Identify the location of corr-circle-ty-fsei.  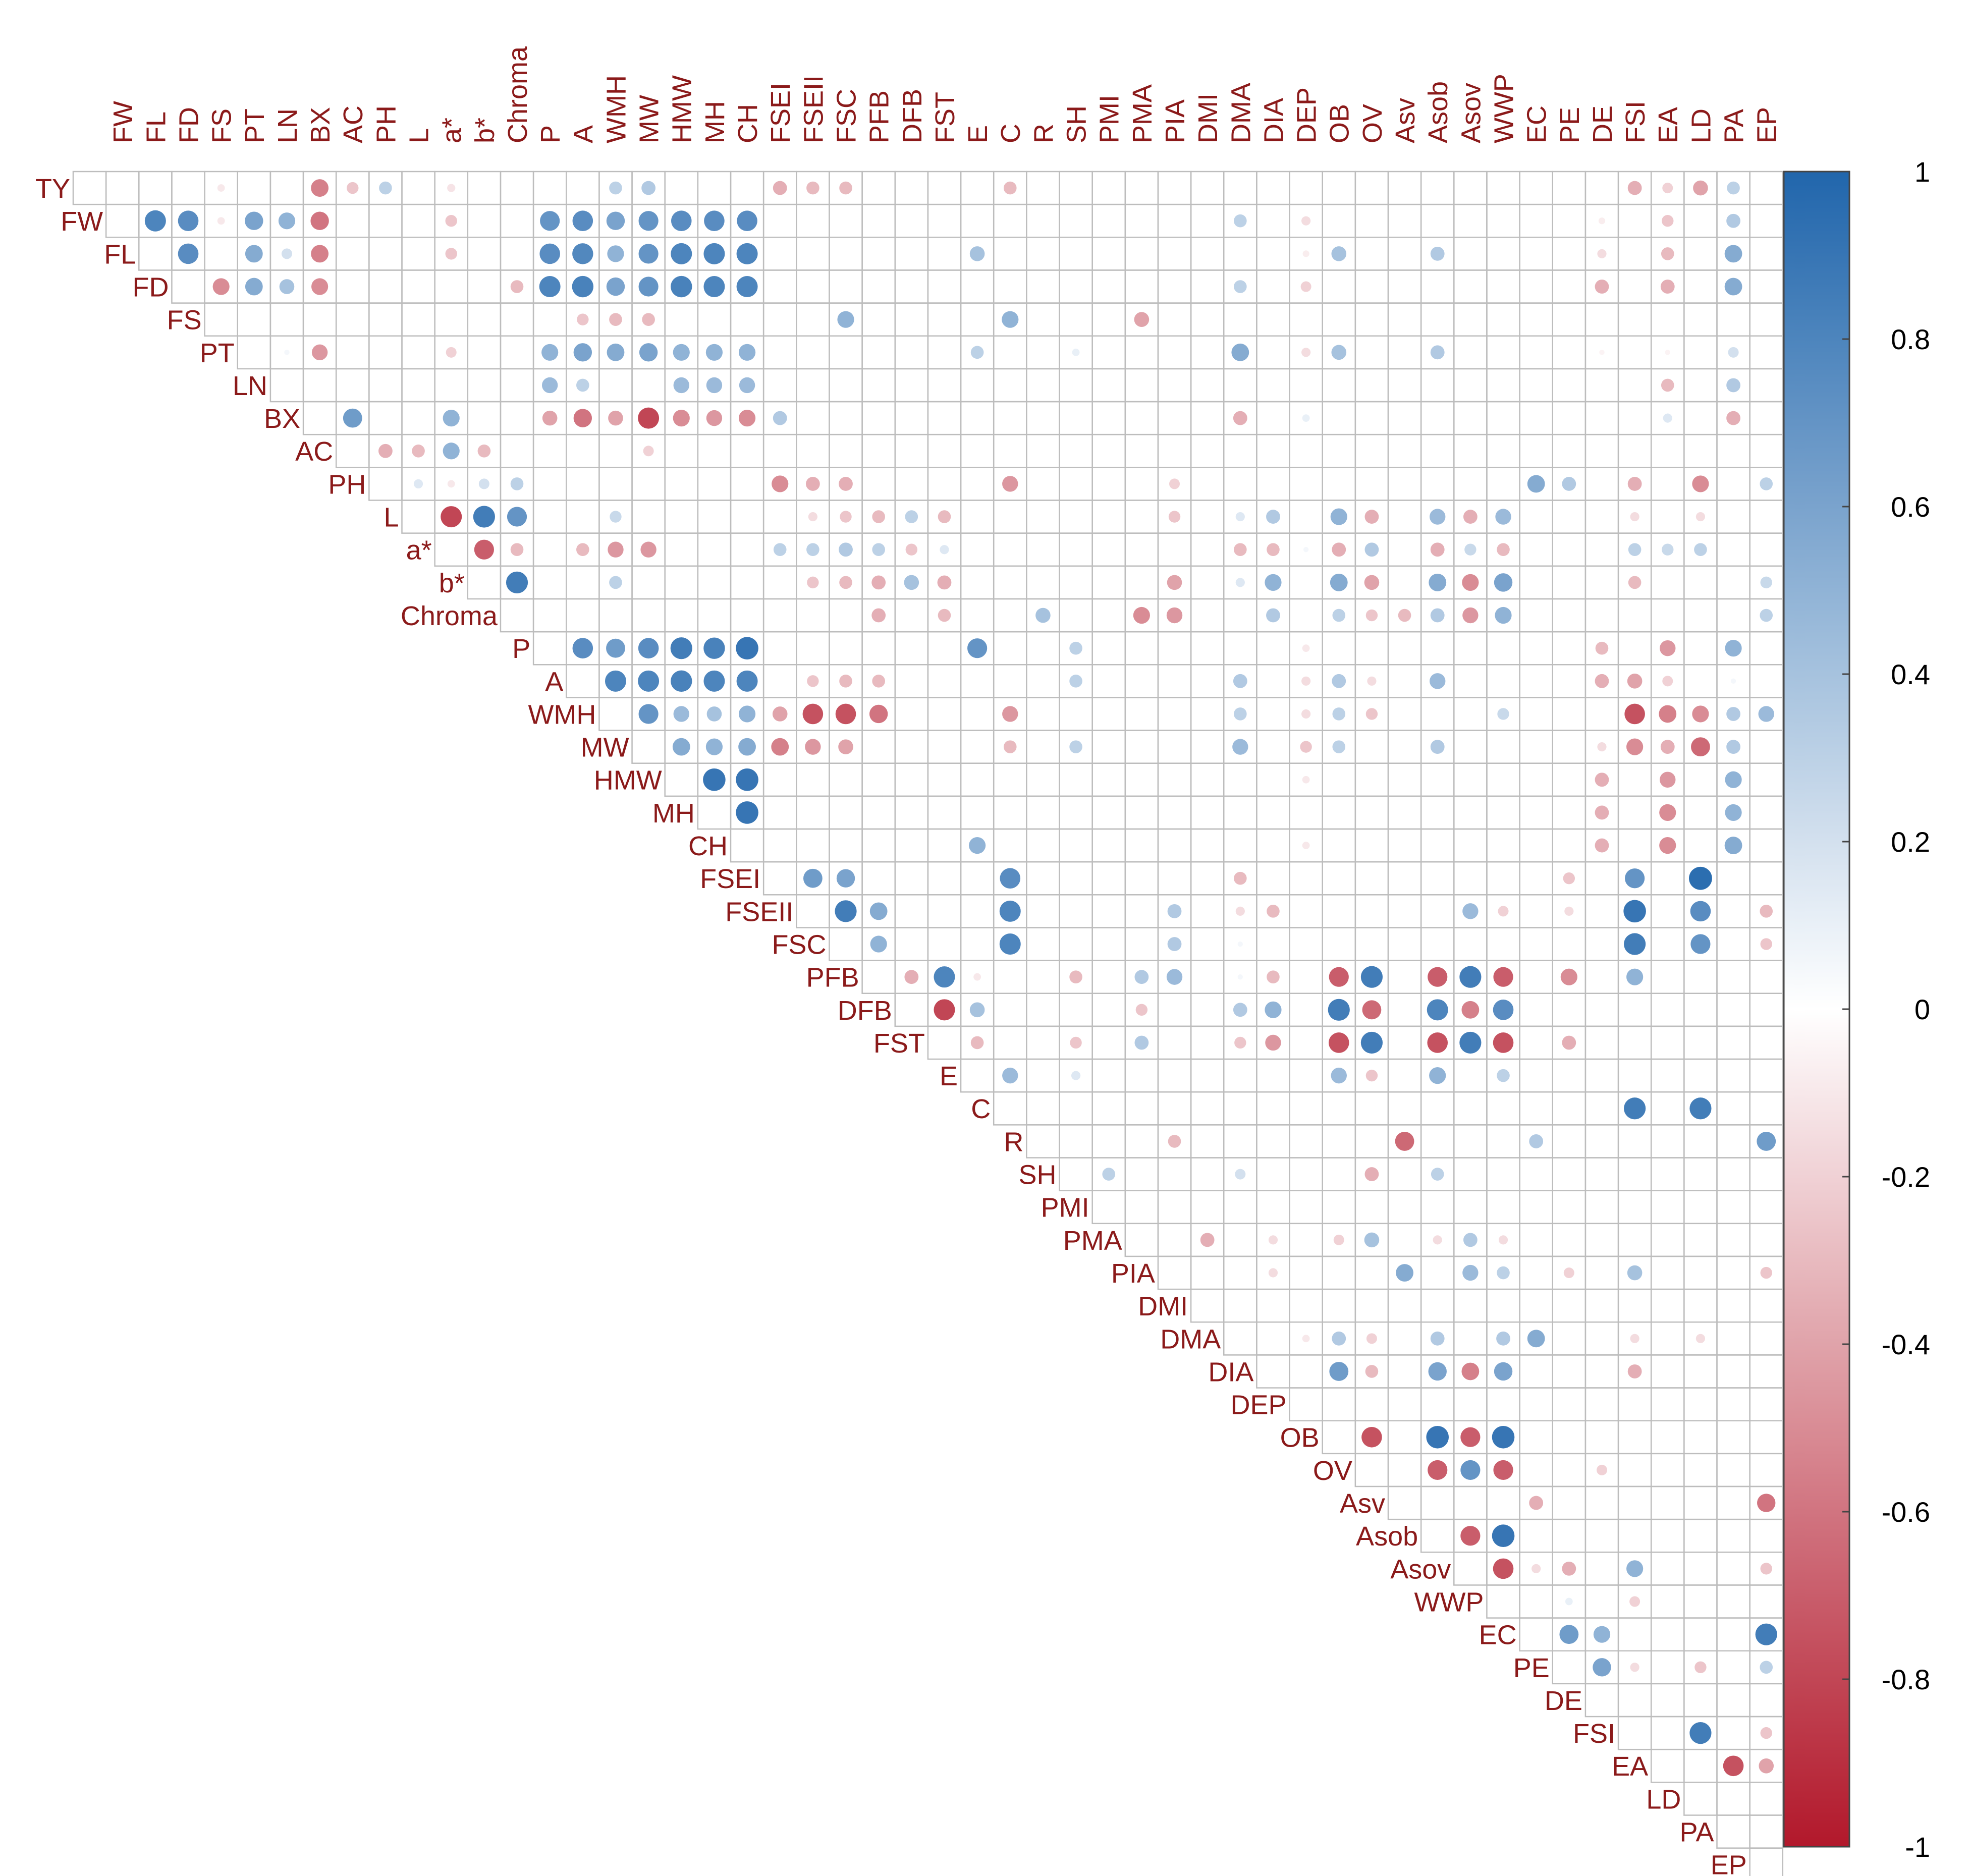
(780, 188).